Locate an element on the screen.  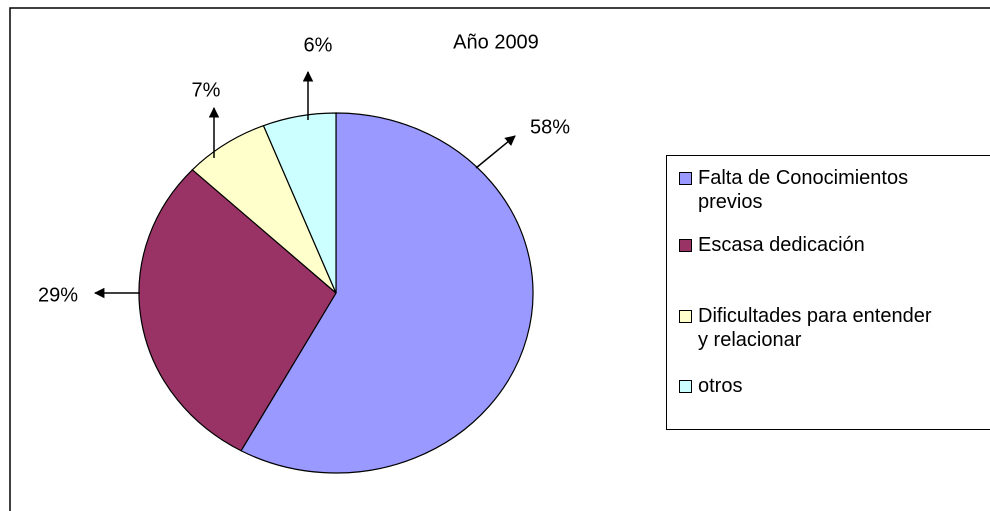
chart-title: Año 2009 is located at coordinates (496, 42).